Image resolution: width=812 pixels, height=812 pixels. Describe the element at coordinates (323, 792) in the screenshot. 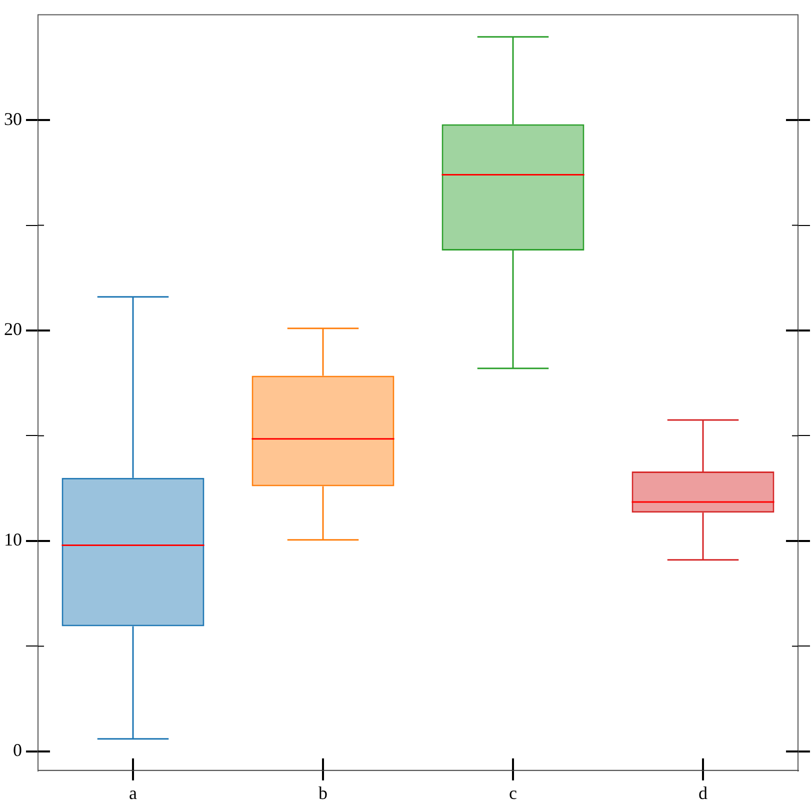

I see `x-tick-label: b` at that location.